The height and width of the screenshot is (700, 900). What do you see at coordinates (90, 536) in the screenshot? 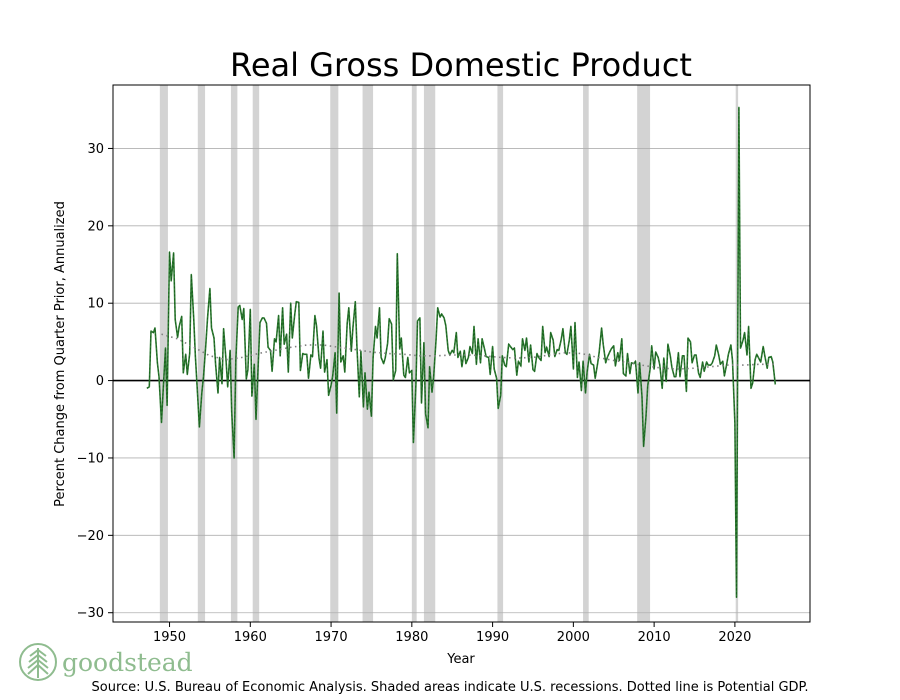
I see `y-tick-label: −20` at bounding box center [90, 536].